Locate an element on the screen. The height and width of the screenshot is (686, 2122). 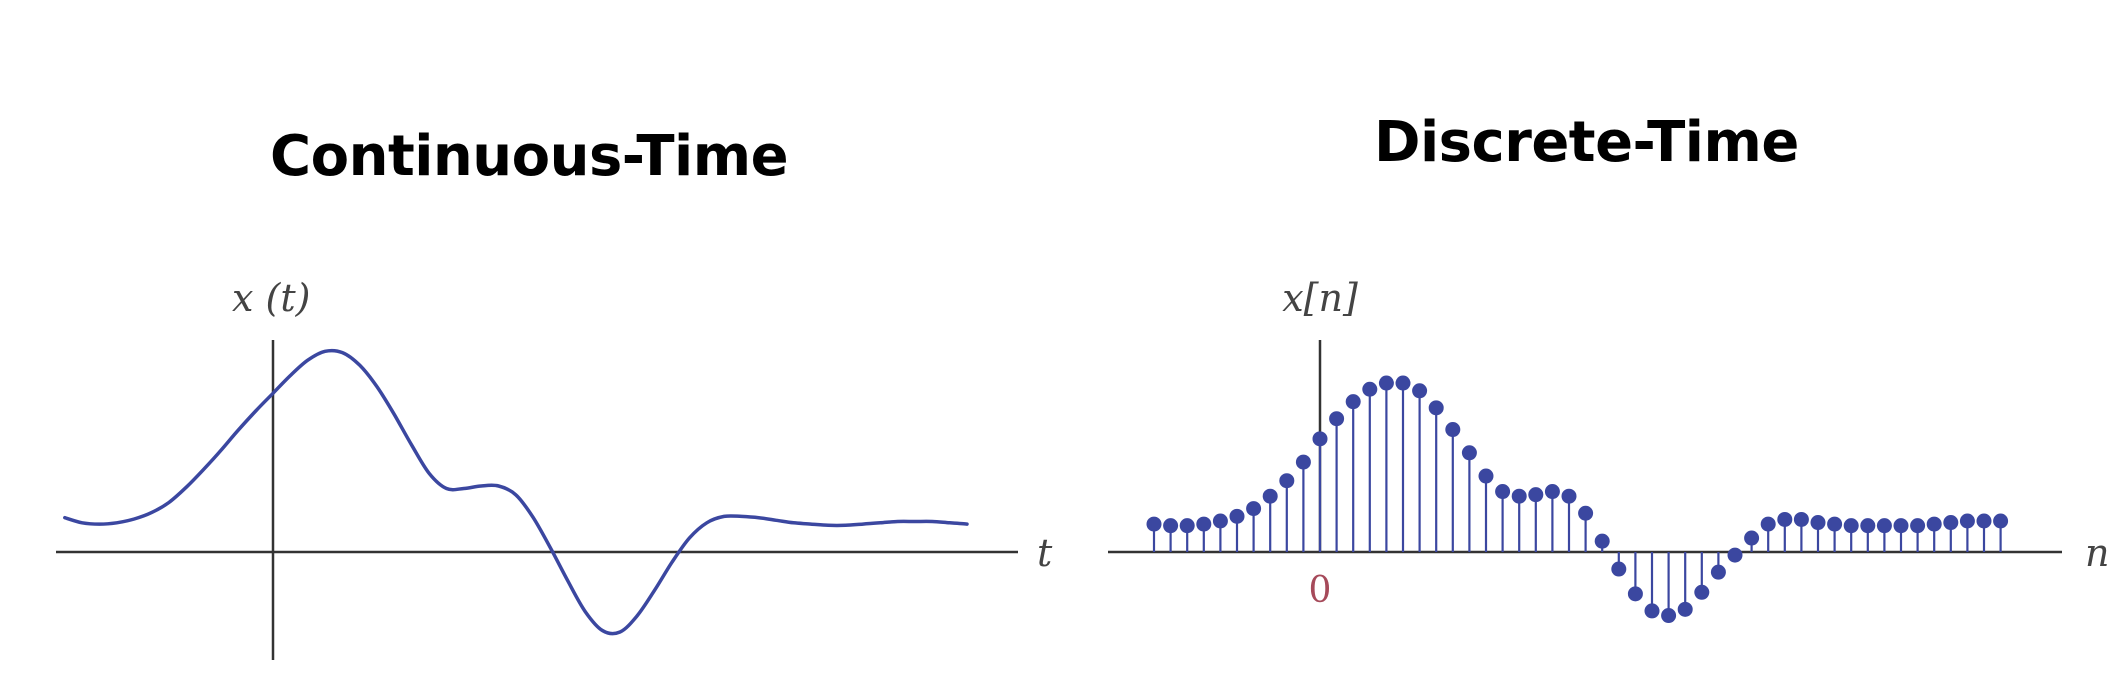
dt-y-axis-label: x[n] is located at coordinates (1320, 298).